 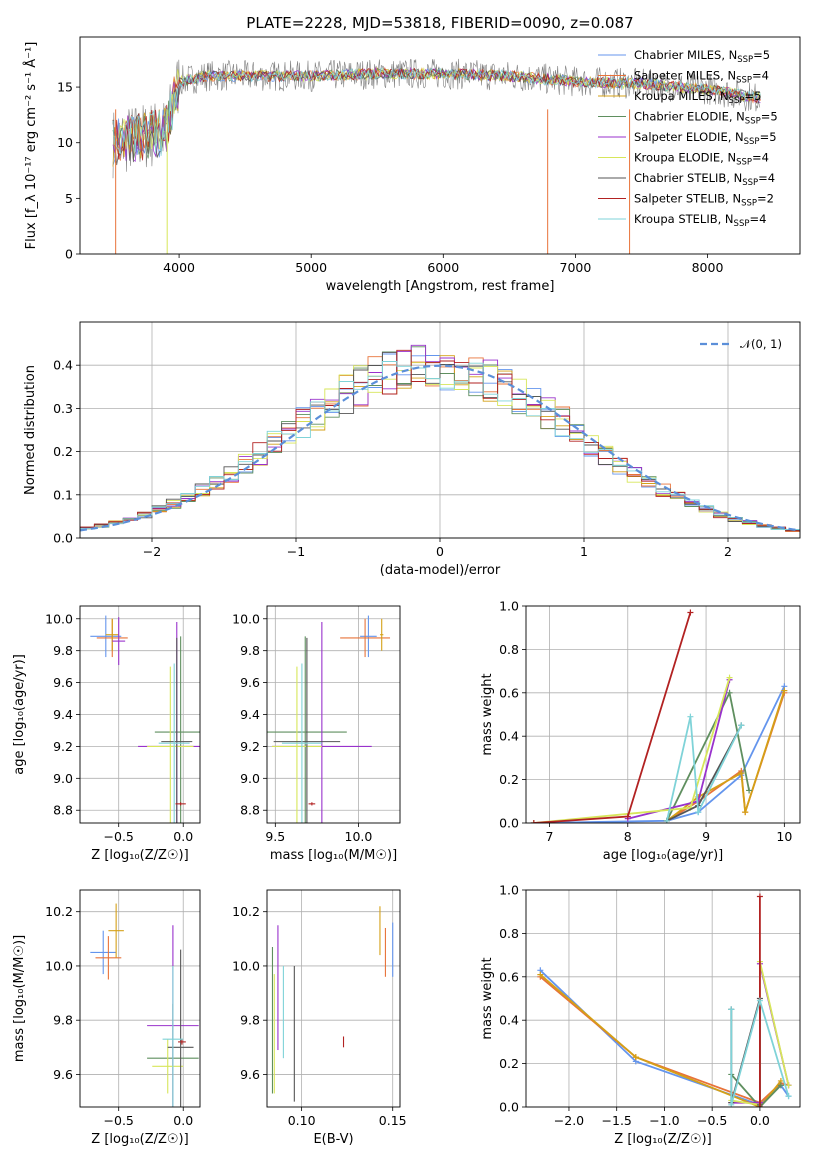 I want to click on legend-entry: Kroupa STELIB, NSSP=4, so click(x=700, y=220).